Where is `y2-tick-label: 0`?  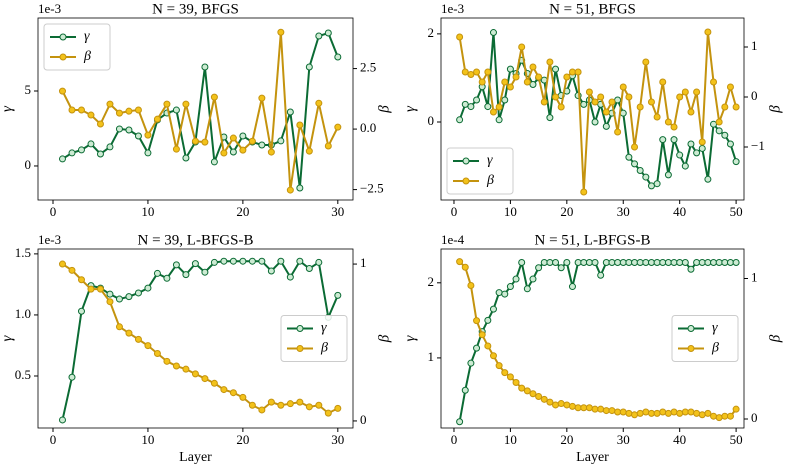 y2-tick-label: 0 is located at coordinates (754, 95).